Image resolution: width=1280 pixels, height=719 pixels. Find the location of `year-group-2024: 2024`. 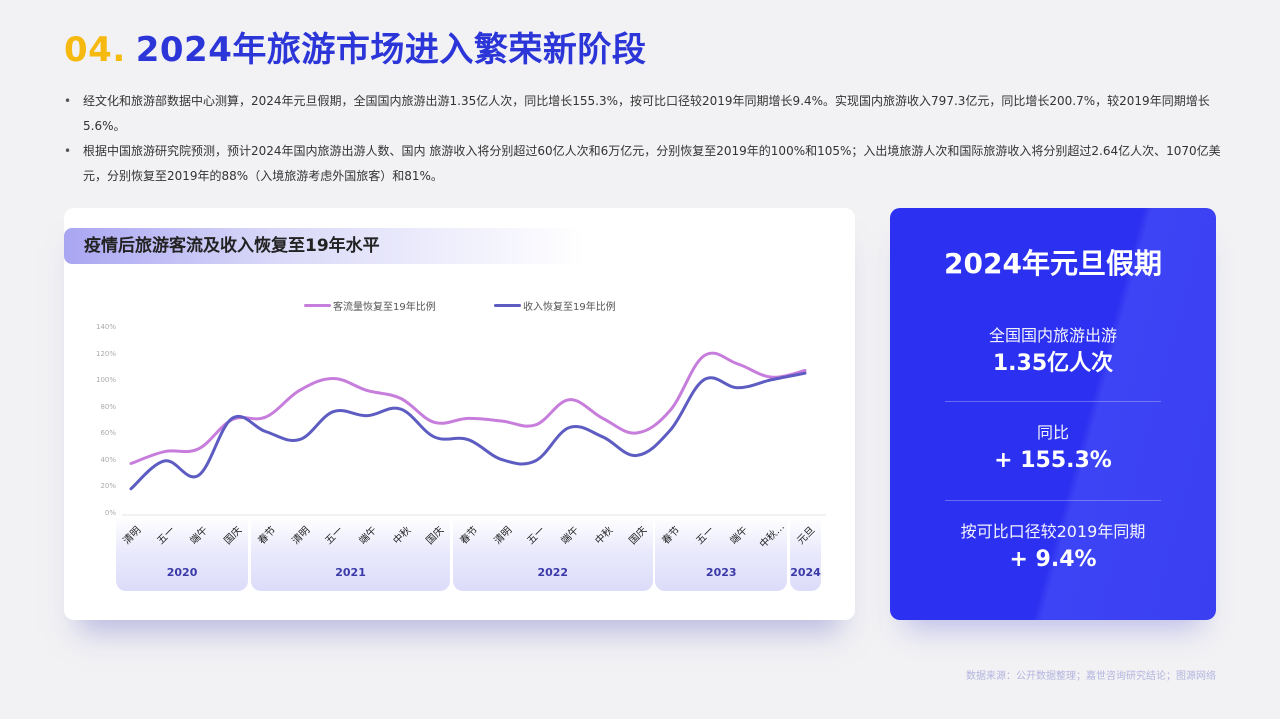

year-group-2024: 2024 is located at coordinates (805, 554).